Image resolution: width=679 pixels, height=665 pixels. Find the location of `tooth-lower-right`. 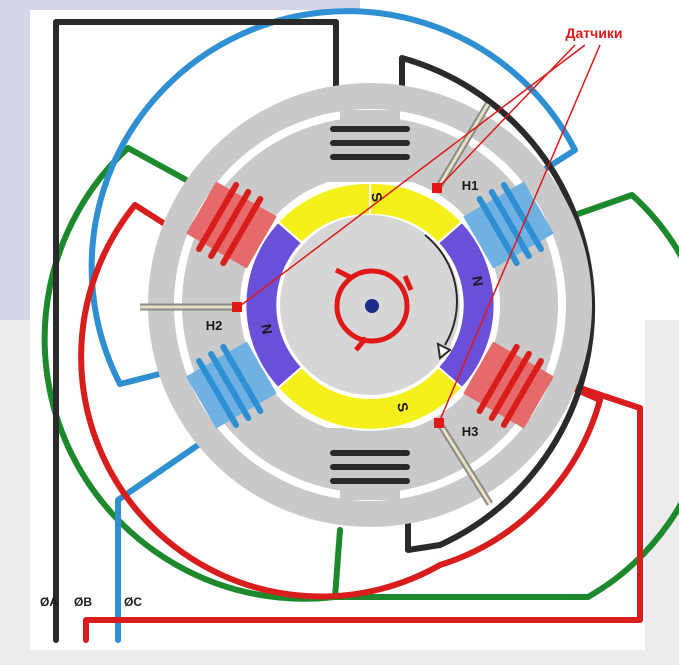

tooth-lower-right is located at coordinates (508, 385).